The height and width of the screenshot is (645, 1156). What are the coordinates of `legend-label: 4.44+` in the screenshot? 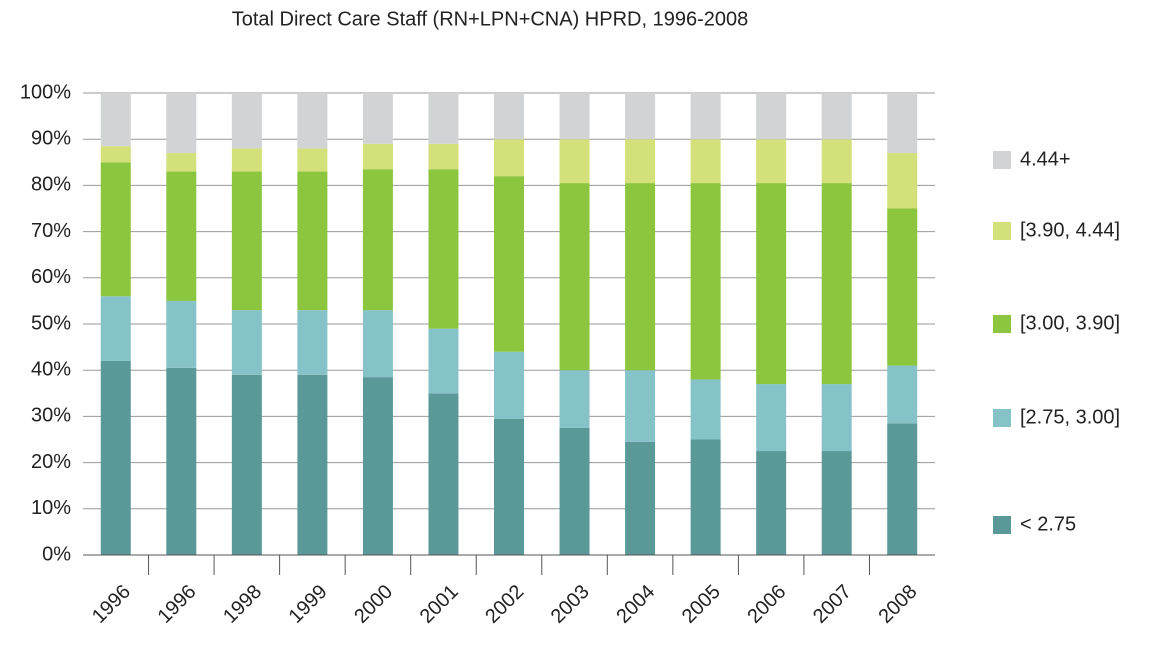 It's located at (1045, 159).